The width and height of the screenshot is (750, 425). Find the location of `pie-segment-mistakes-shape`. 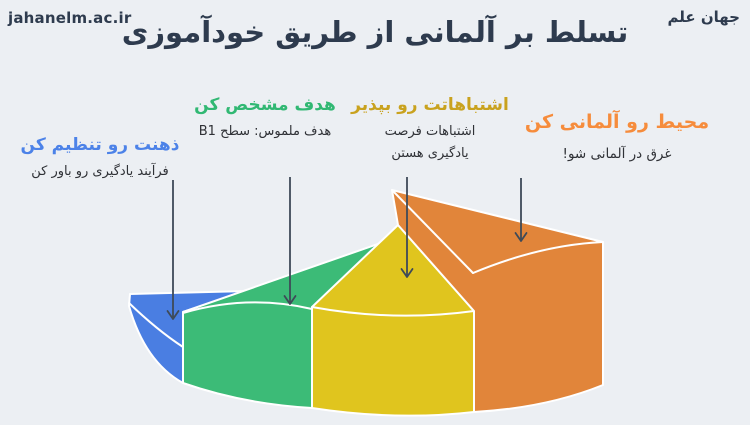

pie-segment-mistakes-shape is located at coordinates (393, 320).